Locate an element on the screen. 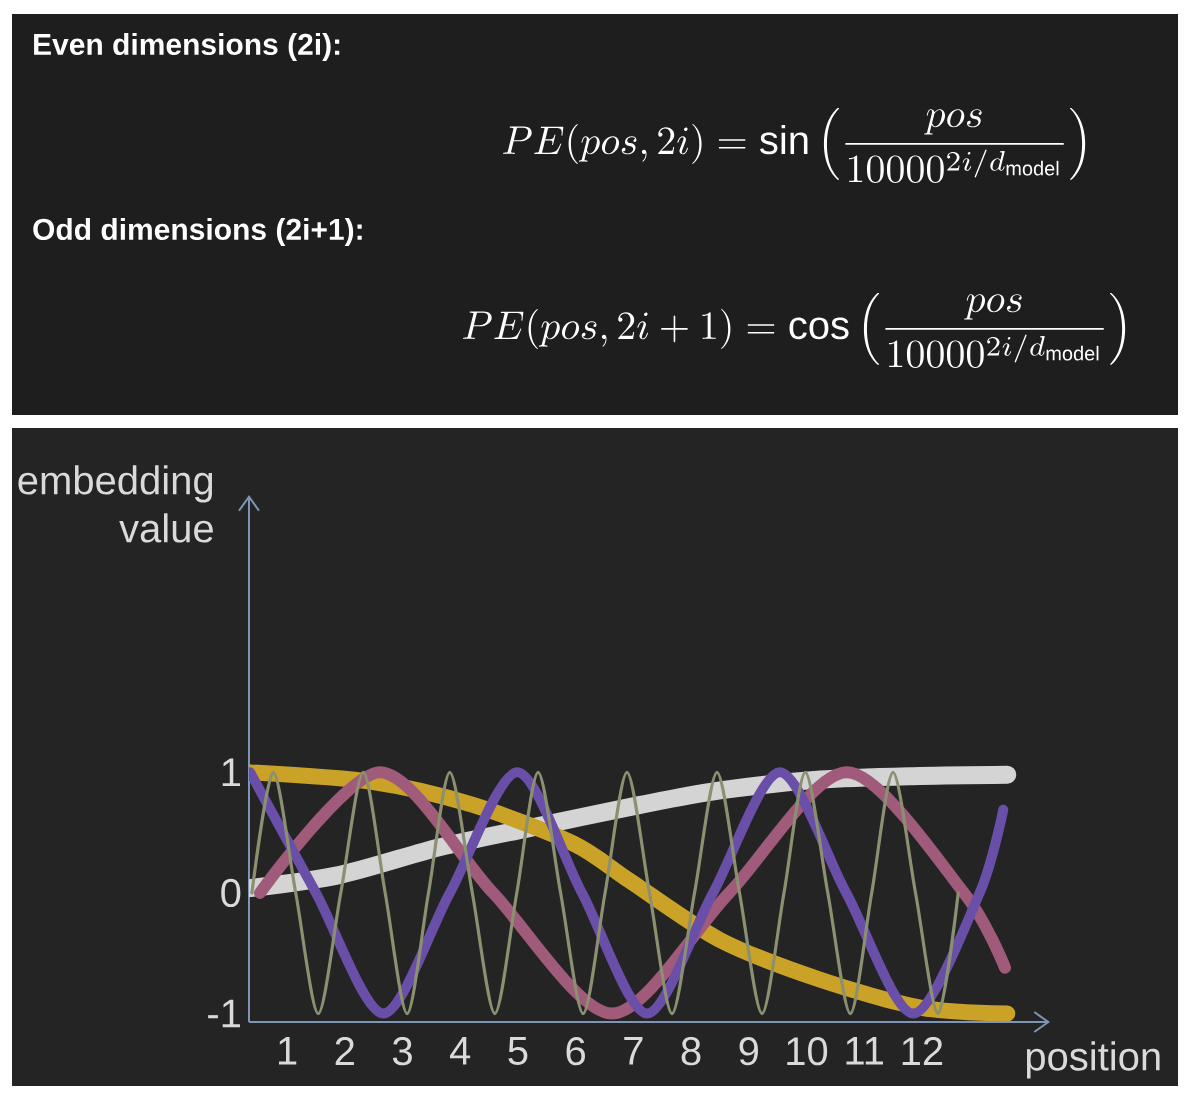  x-tick-label: 3 is located at coordinates (402, 1051).